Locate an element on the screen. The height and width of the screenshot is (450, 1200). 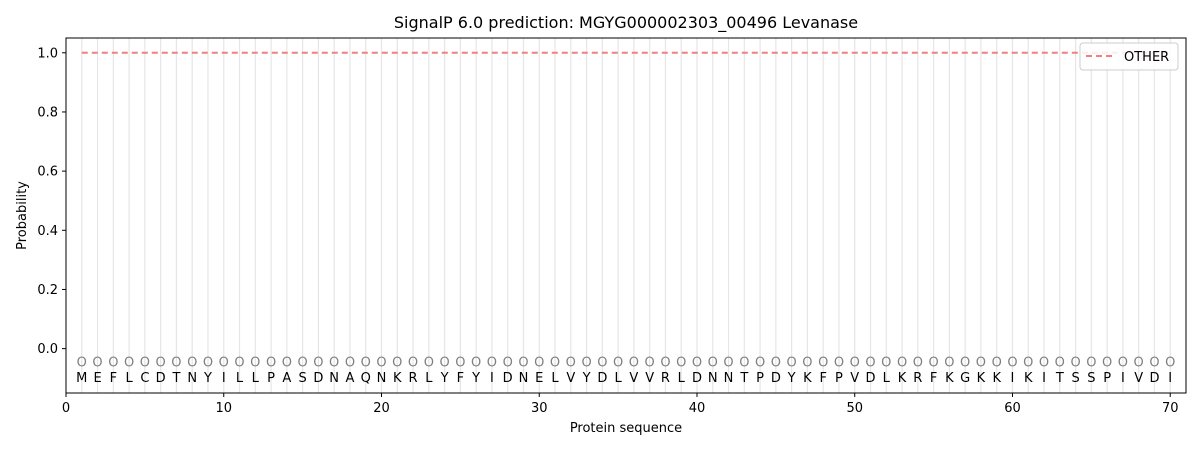
residue-label-21: K is located at coordinates (397, 378).